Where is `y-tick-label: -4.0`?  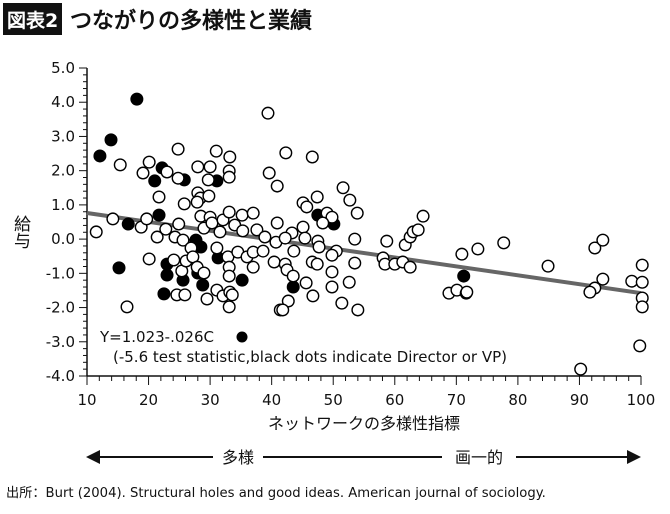
y-tick-label: -4.0 is located at coordinates (60, 376).